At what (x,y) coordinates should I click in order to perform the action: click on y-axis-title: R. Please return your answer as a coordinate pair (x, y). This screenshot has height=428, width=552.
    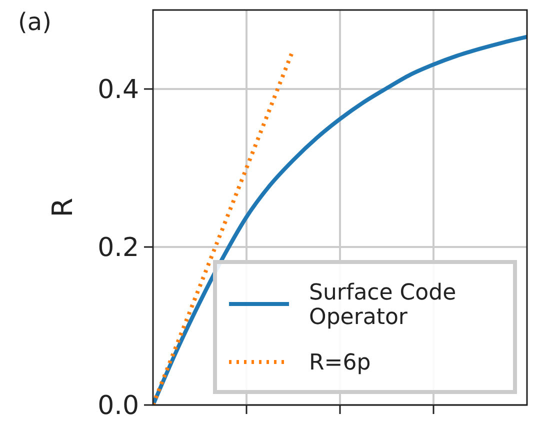
    Looking at the image, I should click on (62, 208).